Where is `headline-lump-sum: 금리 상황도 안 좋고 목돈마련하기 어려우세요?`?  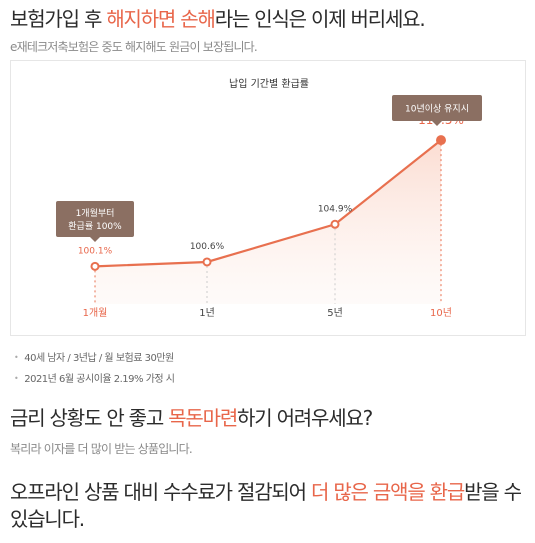 headline-lump-sum: 금리 상황도 안 좋고 목돈마련하기 어려우세요? is located at coordinates (191, 418).